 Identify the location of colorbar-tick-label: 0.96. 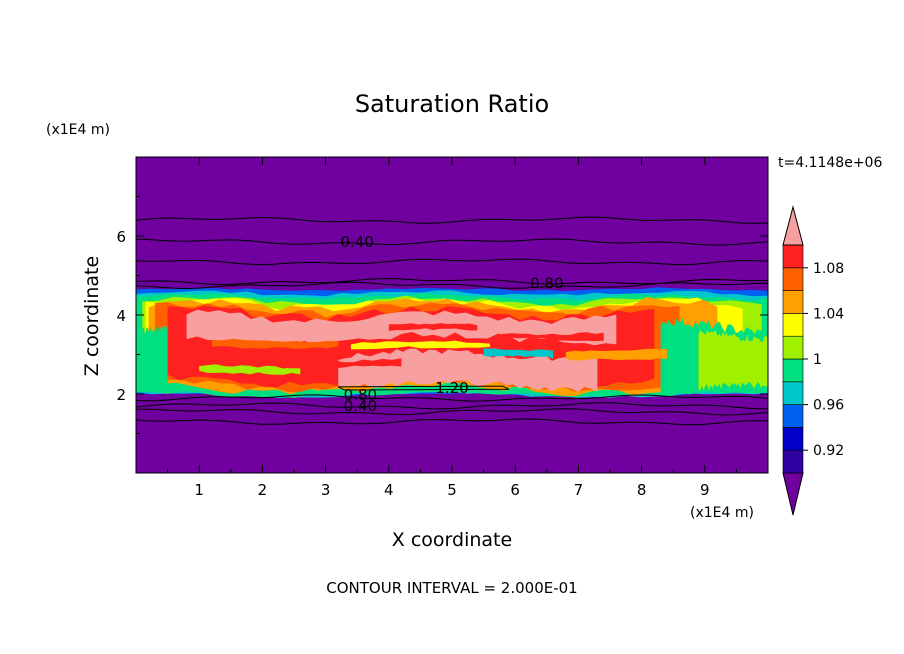
(828, 406).